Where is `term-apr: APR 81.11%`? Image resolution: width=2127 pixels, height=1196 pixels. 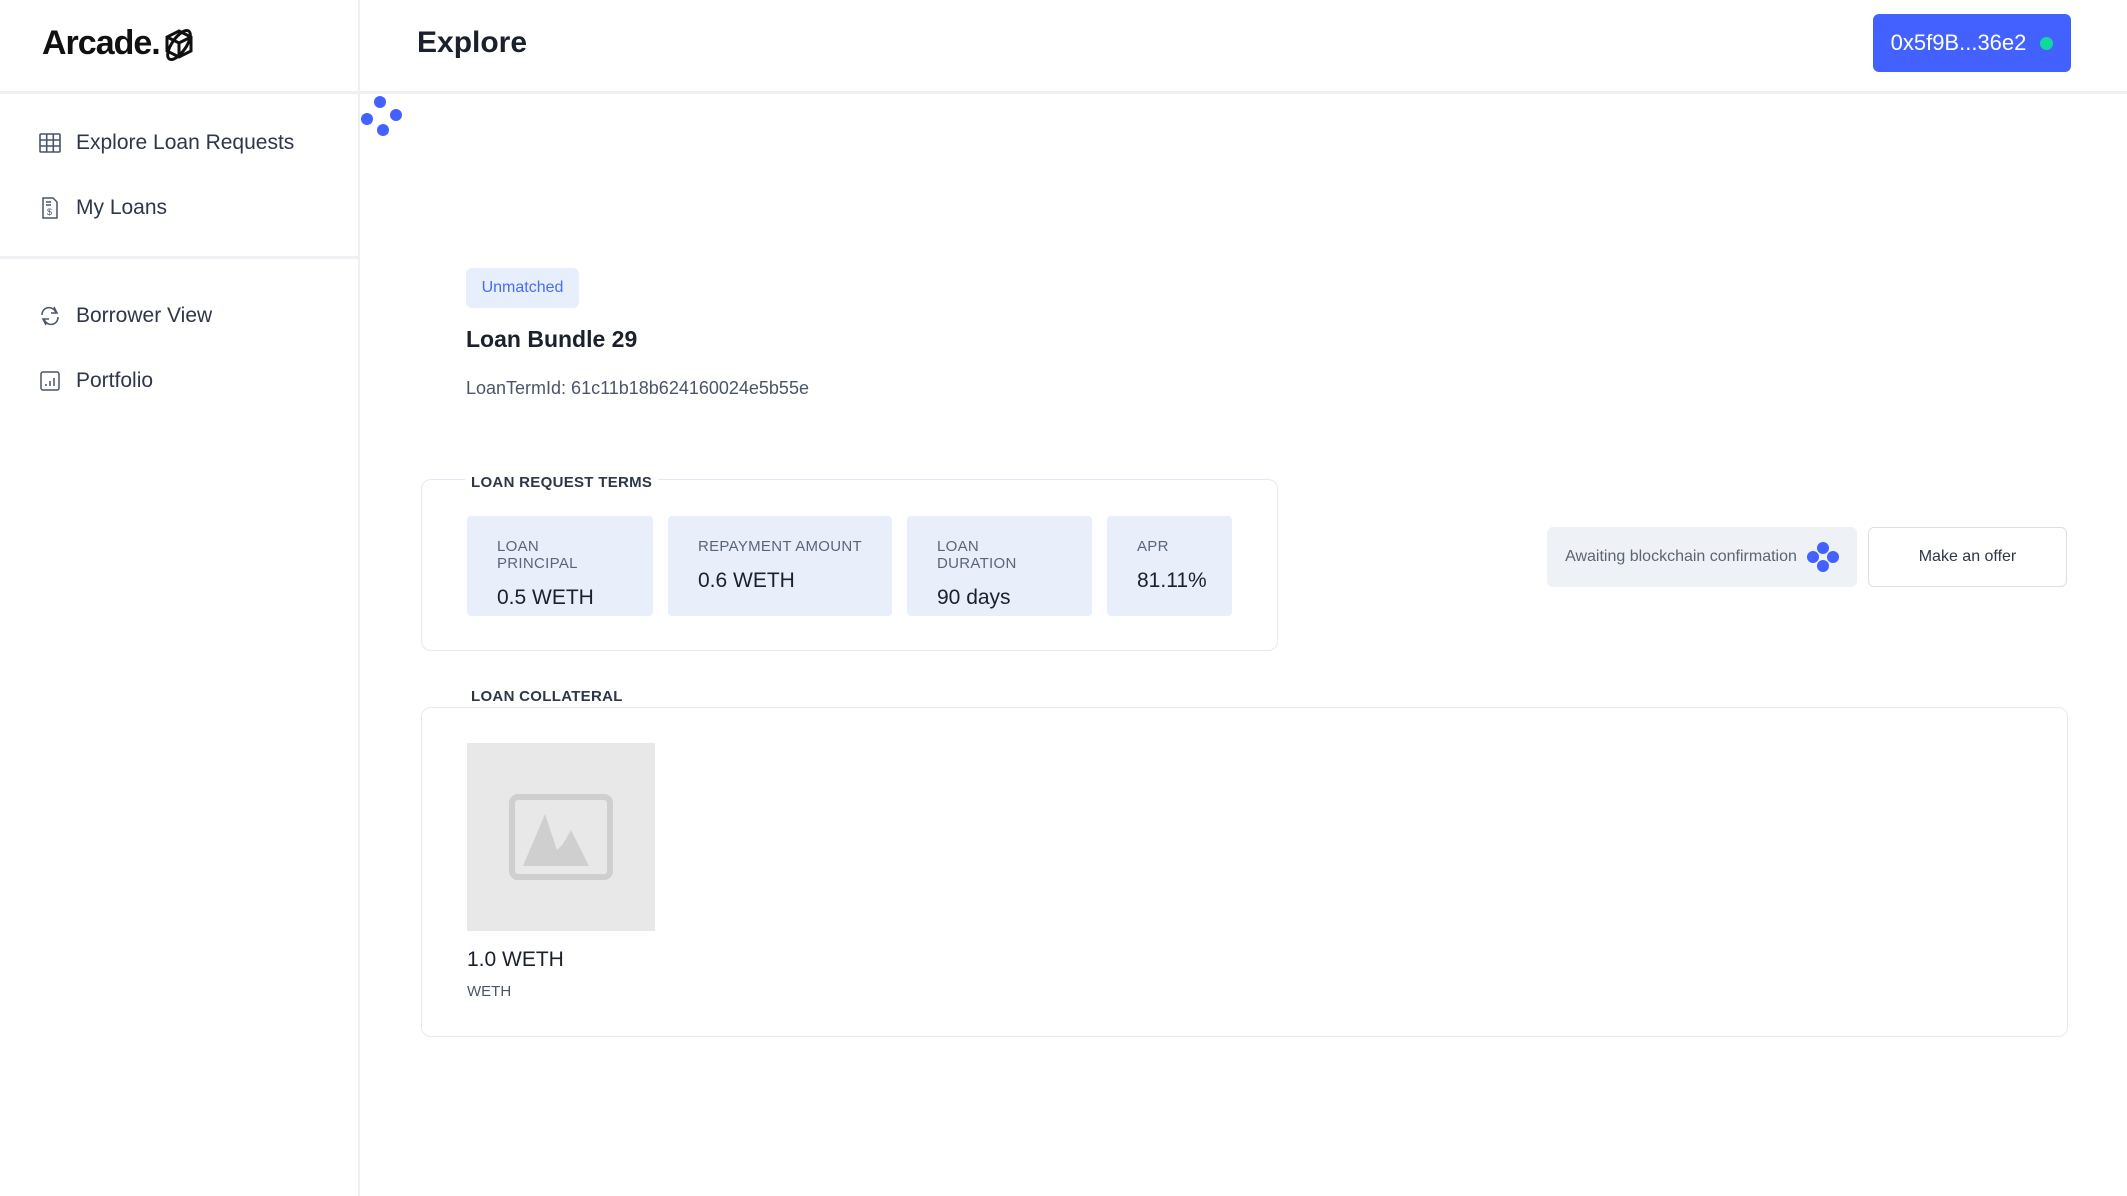 term-apr: APR 81.11% is located at coordinates (1169, 566).